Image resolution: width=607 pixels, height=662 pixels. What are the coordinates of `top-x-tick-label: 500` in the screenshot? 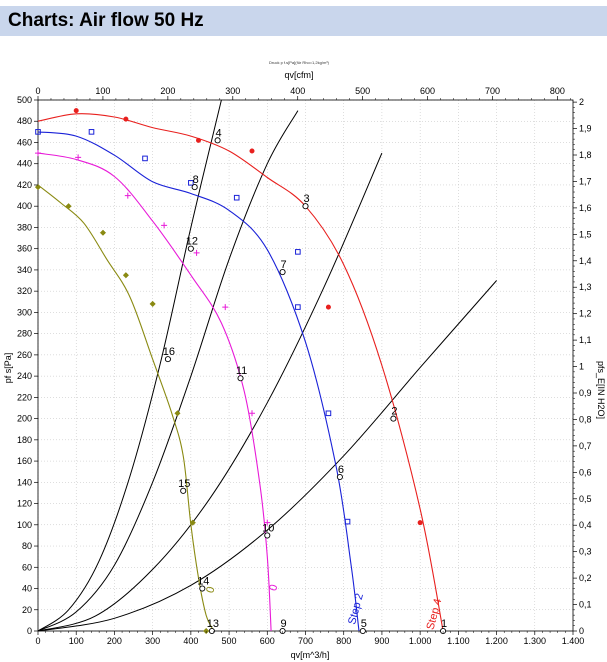 It's located at (362, 91).